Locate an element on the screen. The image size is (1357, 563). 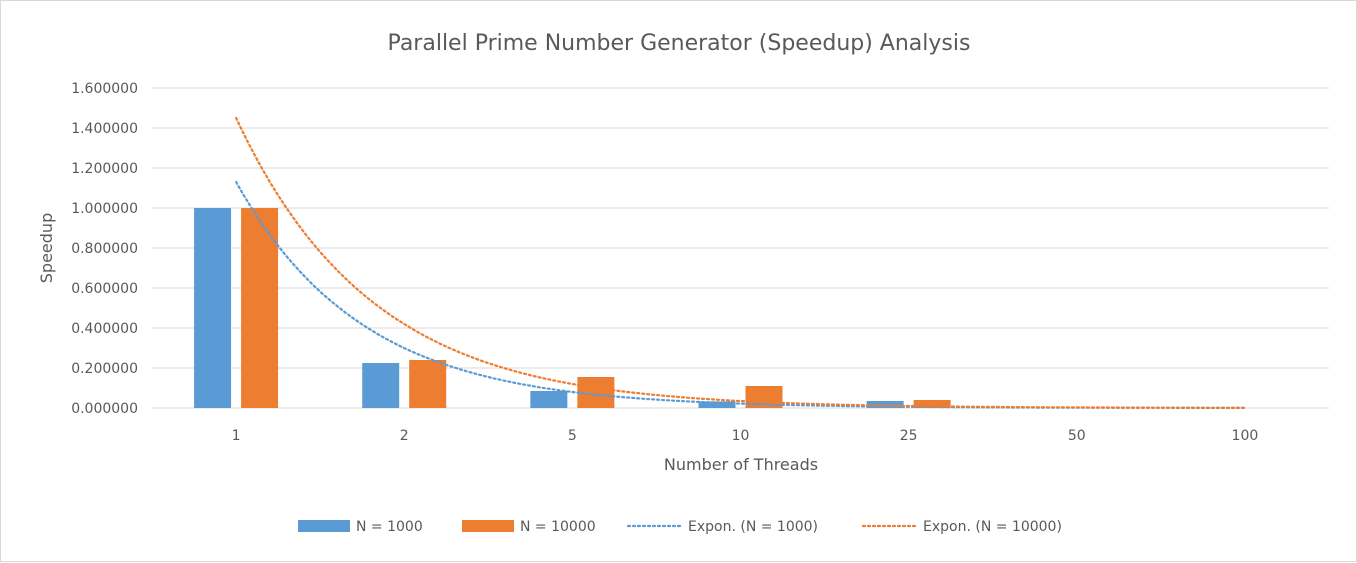
legend-label: N = 10000 is located at coordinates (558, 527).